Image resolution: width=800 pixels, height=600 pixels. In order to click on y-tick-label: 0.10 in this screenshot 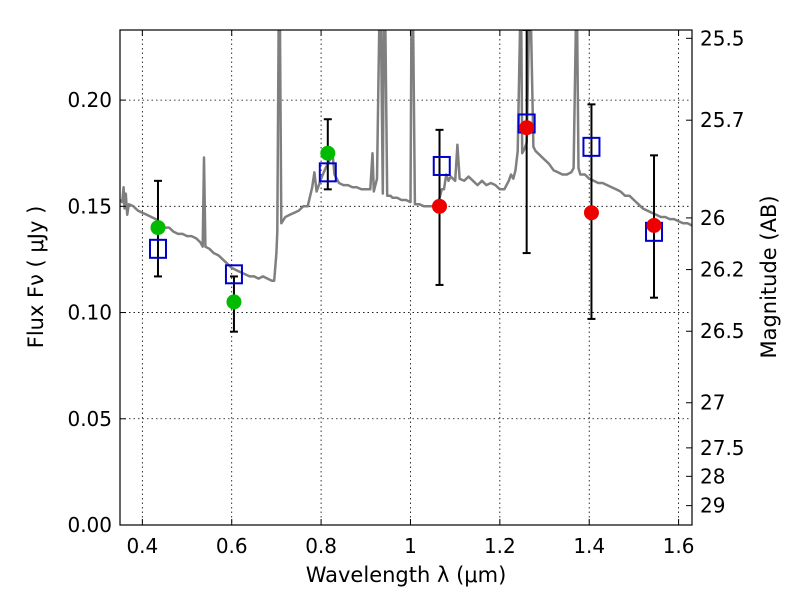, I will do `click(89, 313)`.